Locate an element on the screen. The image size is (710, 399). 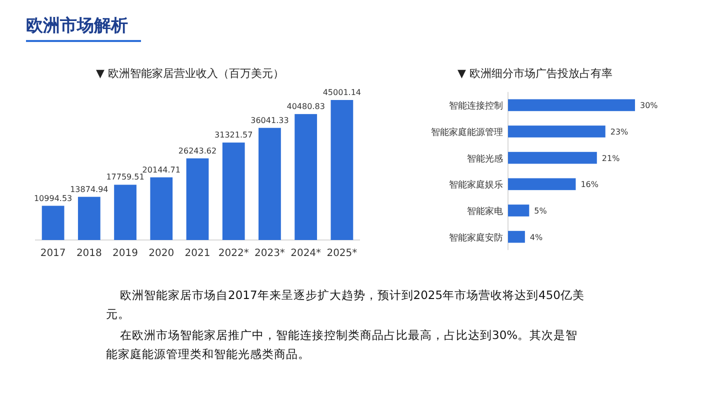
y-tick-label: 智能家庭安防 is located at coordinates (476, 238).